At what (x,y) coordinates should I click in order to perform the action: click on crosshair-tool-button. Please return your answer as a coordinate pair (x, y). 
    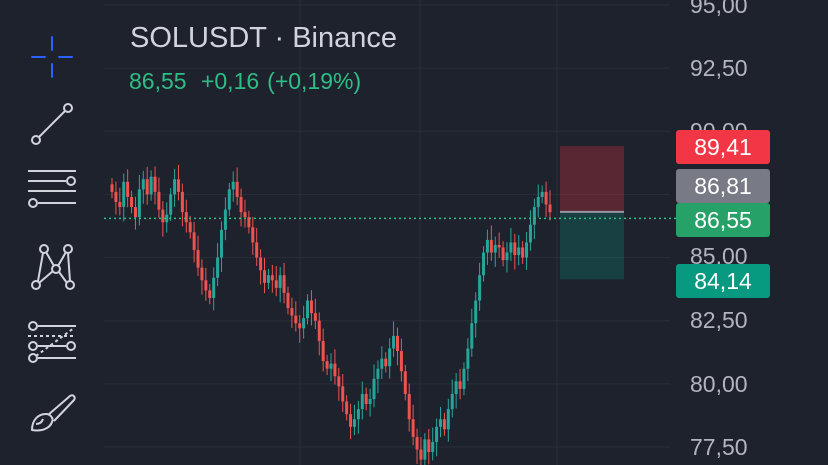
    Looking at the image, I should click on (52, 57).